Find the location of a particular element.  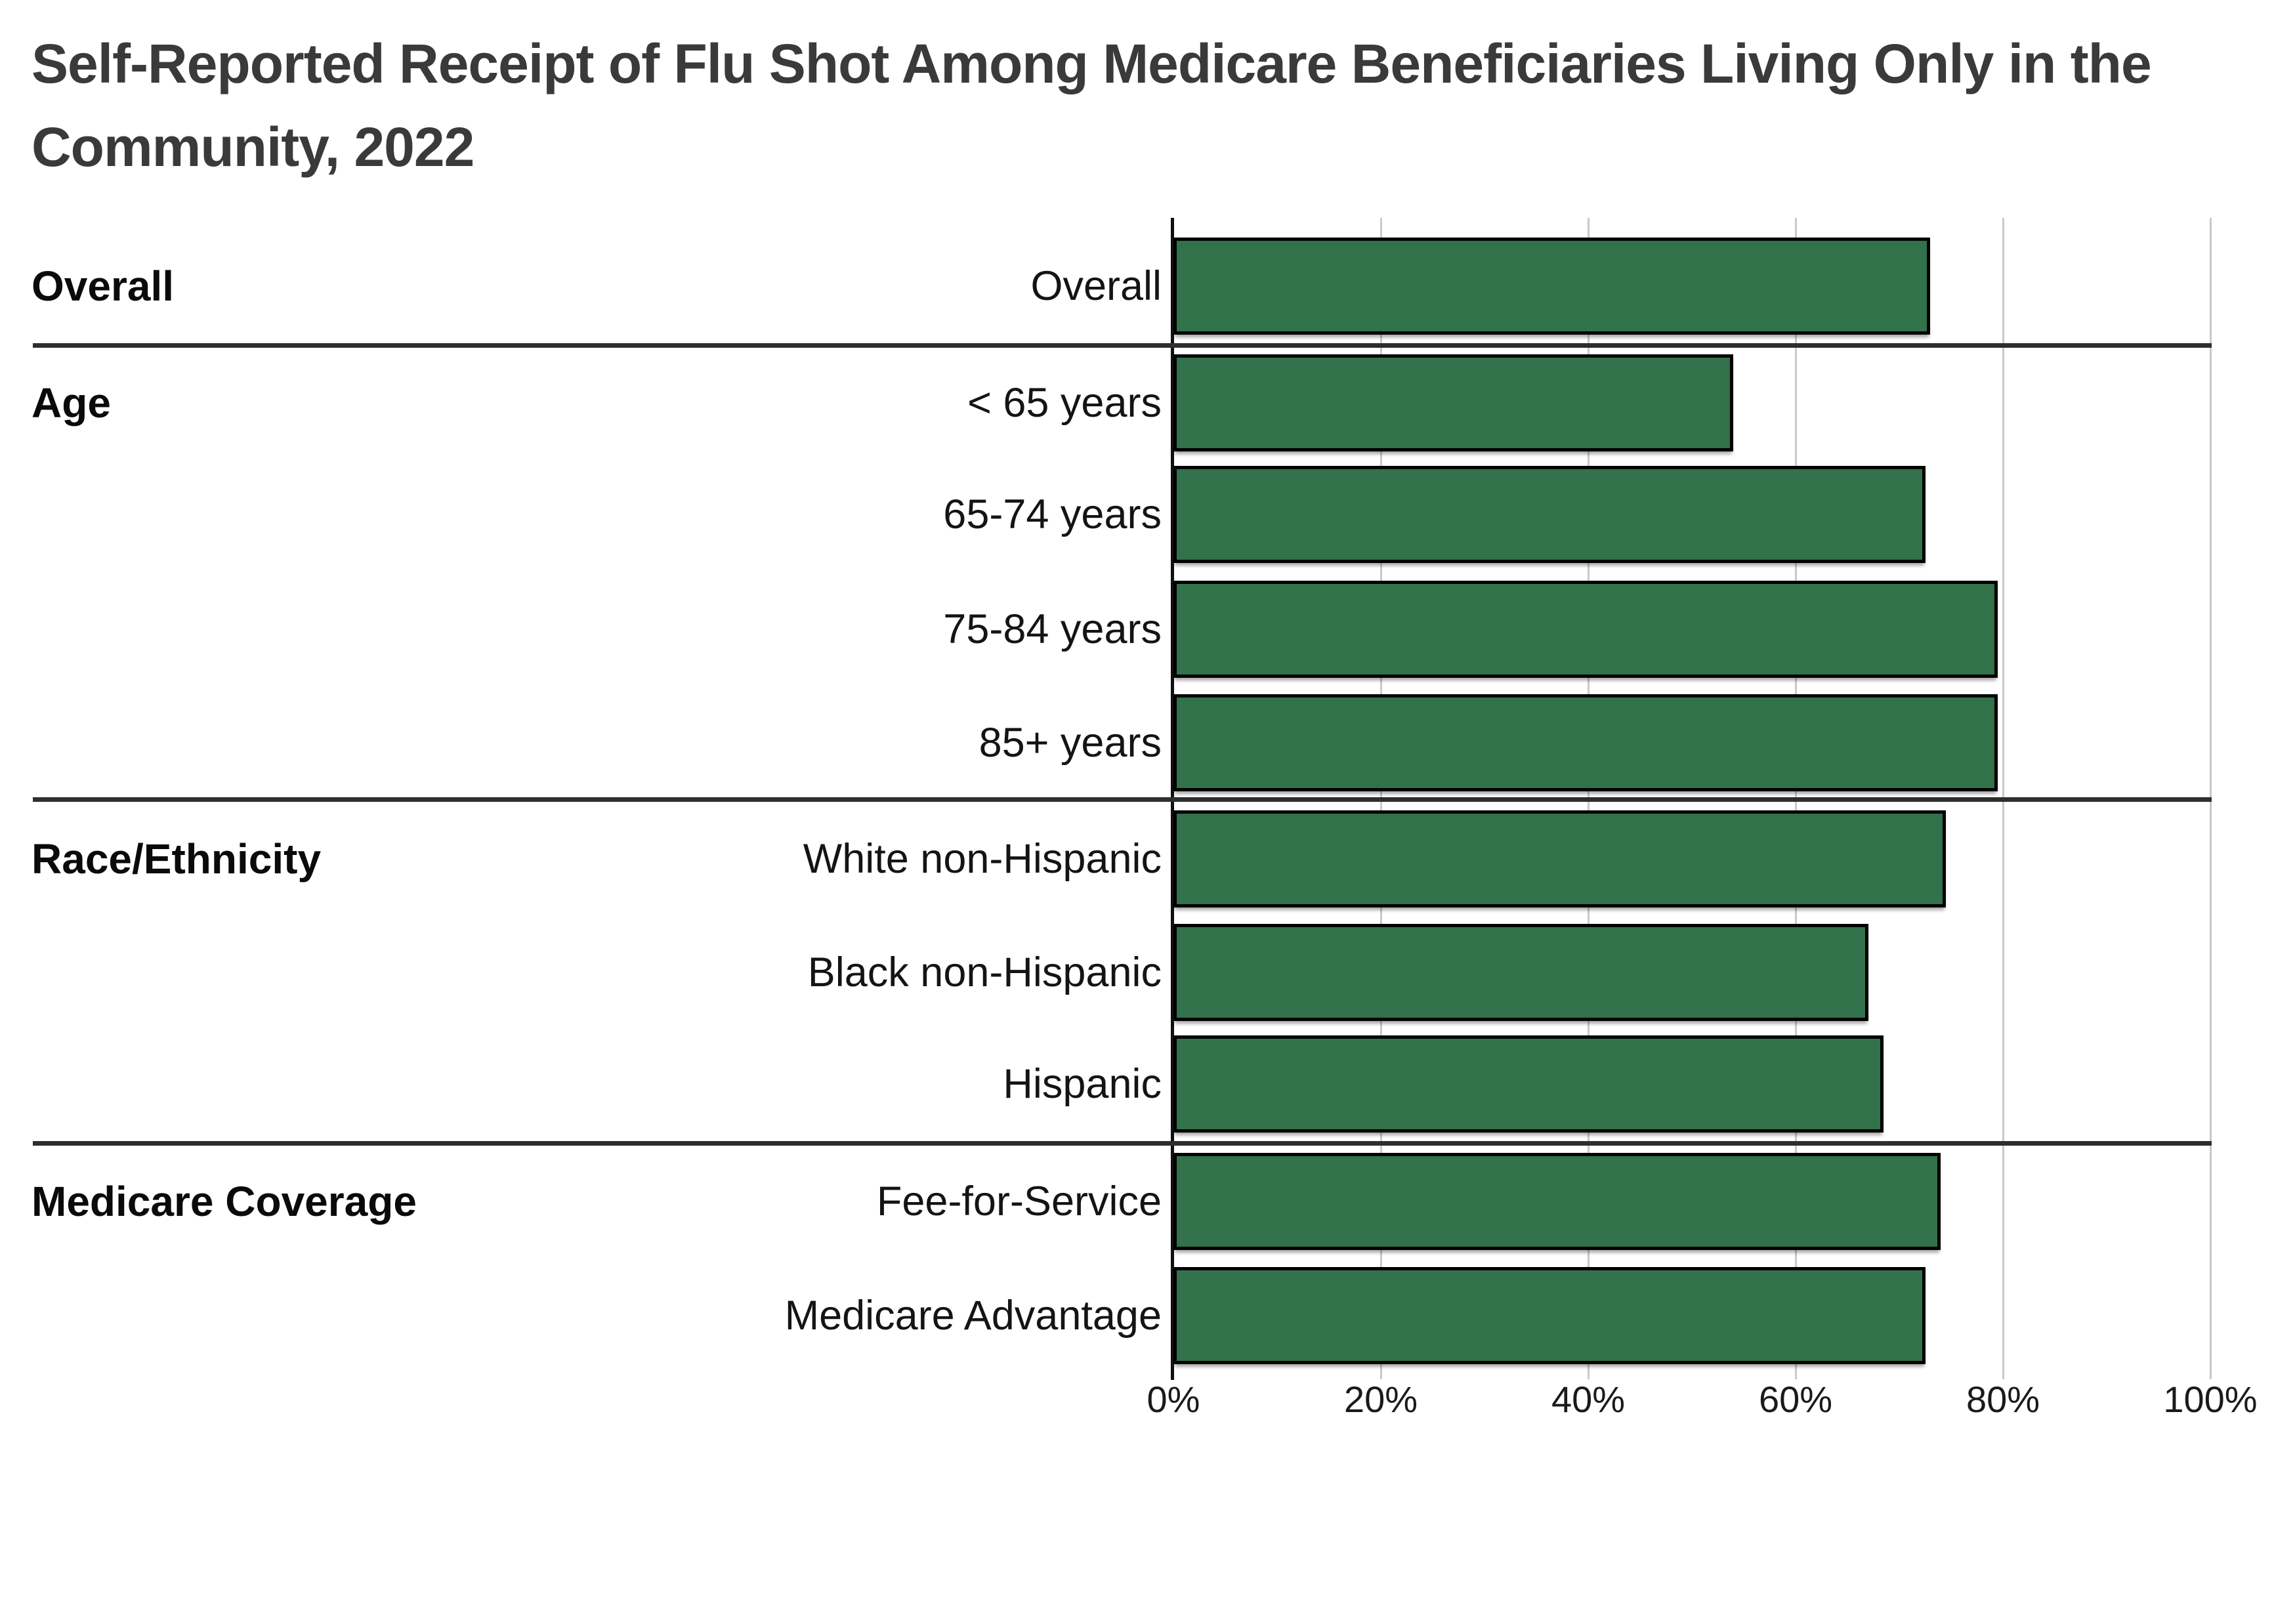

x-tick-label-100: 100% is located at coordinates (2210, 1399).